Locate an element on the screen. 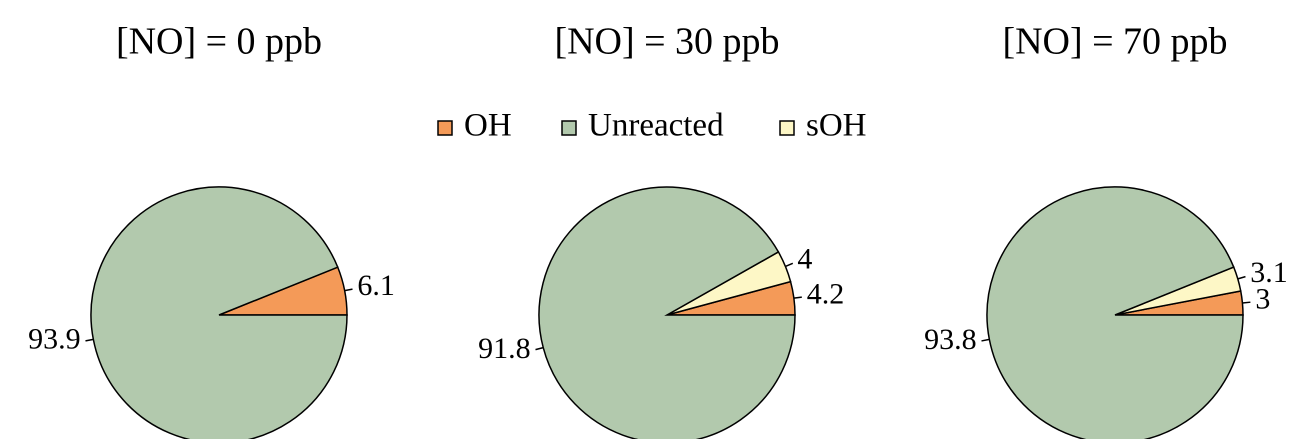 The height and width of the screenshot is (439, 1313). data-label: 91.8 is located at coordinates (504, 348).